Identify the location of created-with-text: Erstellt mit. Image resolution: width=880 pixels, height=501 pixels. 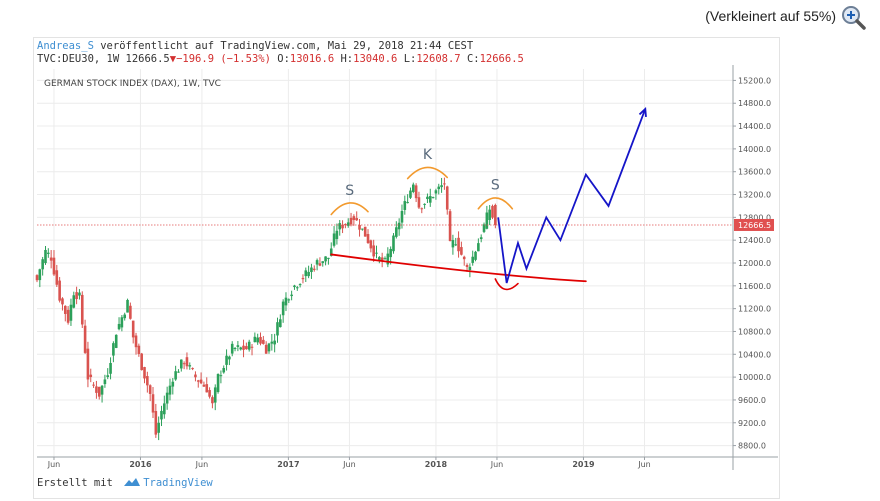
(75, 483).